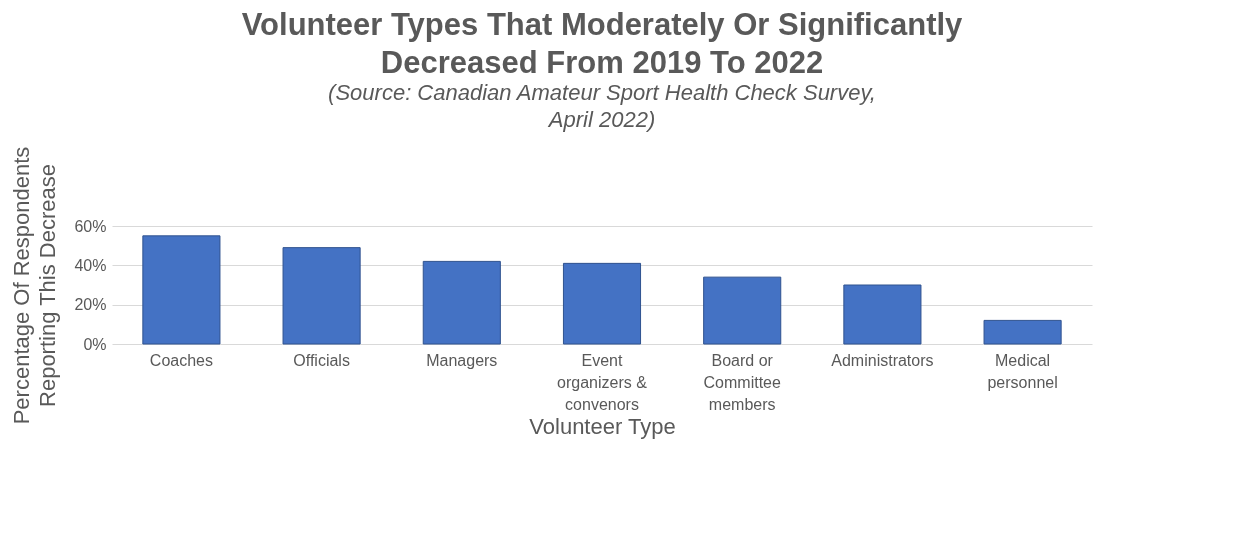 The width and height of the screenshot is (1244, 542). What do you see at coordinates (90, 265) in the screenshot?
I see `y-tick-label: 40%` at bounding box center [90, 265].